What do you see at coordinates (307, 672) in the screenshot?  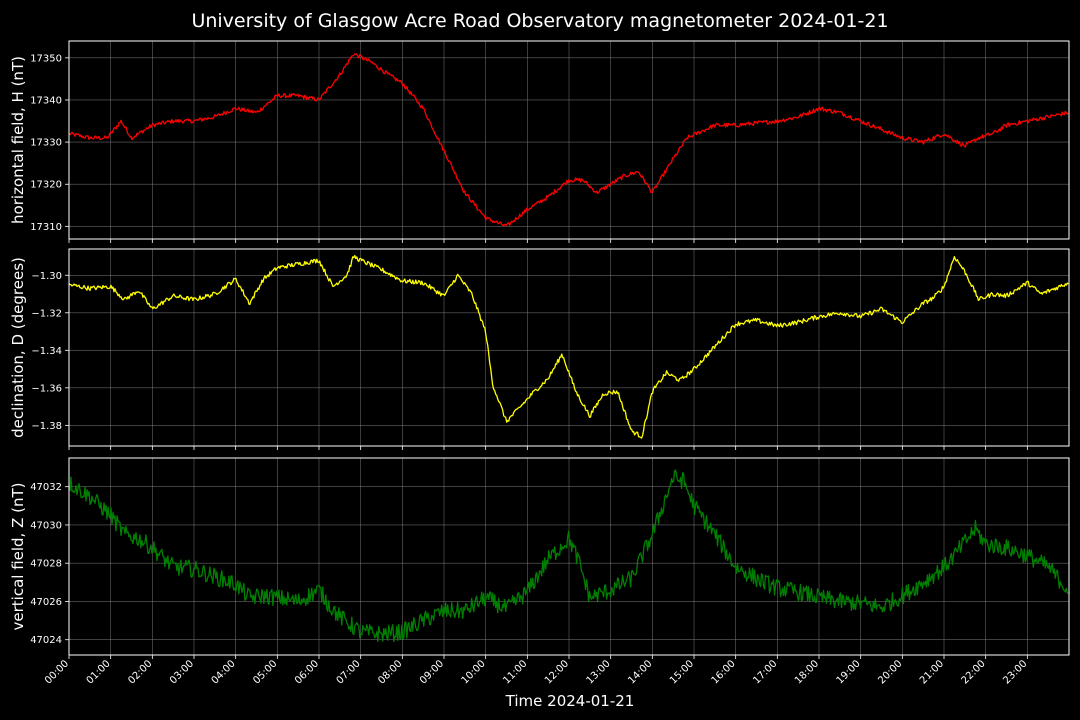 I see `x-tick-label: 06:00` at bounding box center [307, 672].